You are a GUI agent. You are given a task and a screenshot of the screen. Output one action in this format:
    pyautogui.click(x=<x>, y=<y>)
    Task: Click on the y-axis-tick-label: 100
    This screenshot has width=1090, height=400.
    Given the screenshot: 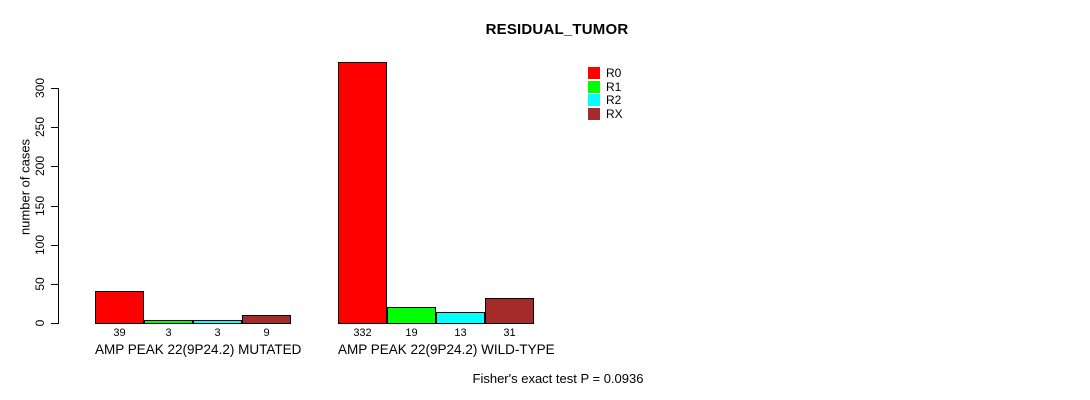 What is the action you would take?
    pyautogui.click(x=40, y=244)
    